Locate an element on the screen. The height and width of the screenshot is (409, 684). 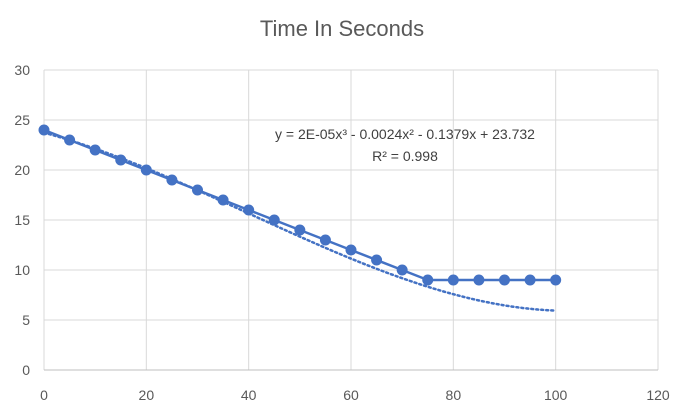
x-tick-label: 120 is located at coordinates (658, 395).